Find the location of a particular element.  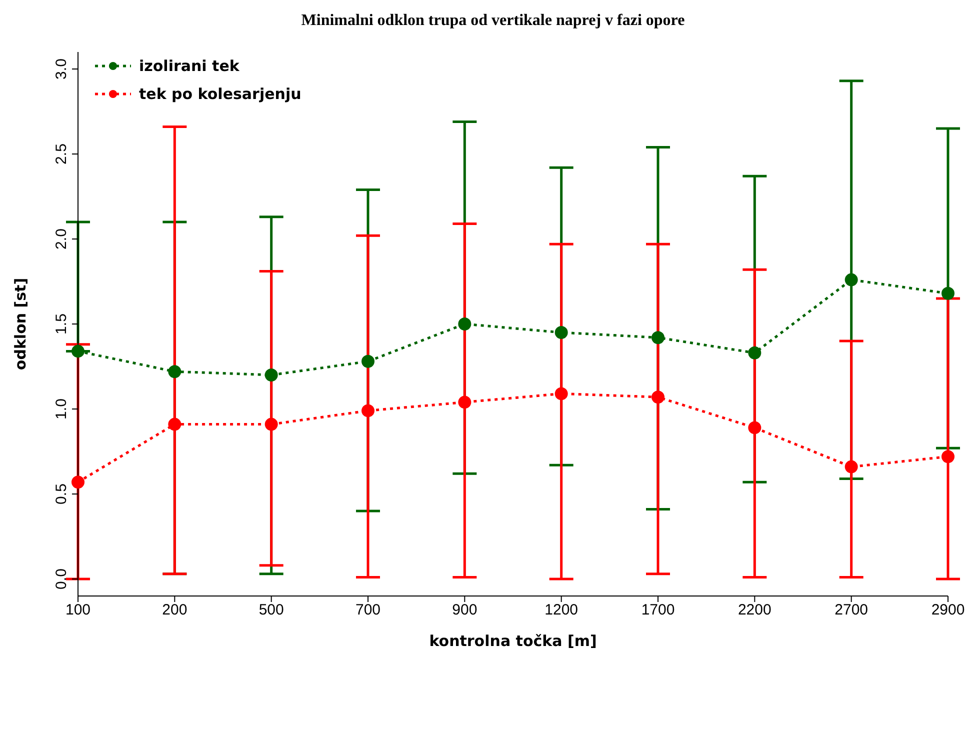

x-axis-title: kontrolna točka [m] is located at coordinates (513, 641).